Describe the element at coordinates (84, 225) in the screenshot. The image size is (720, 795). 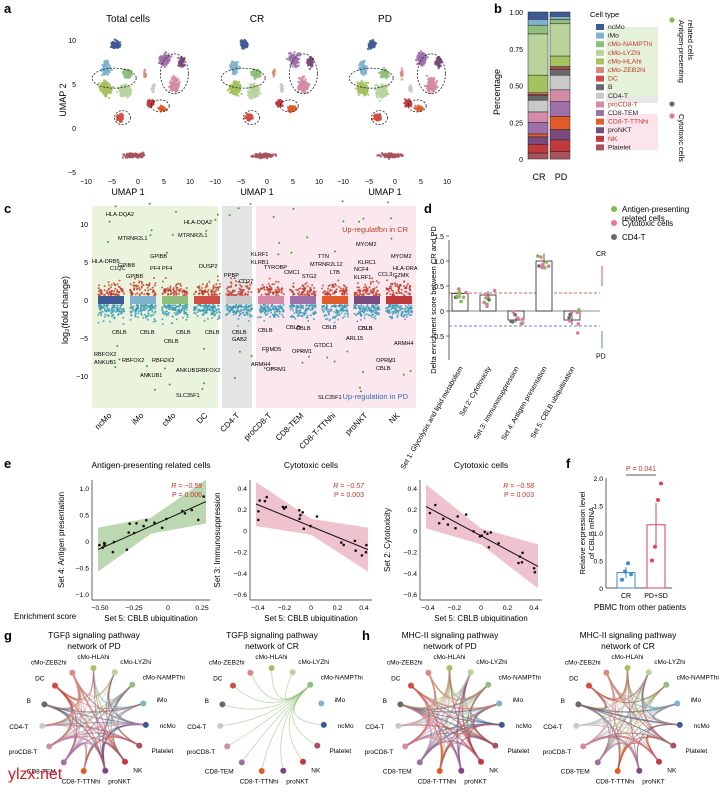
I see `volcano-ytick-label: 10` at that location.